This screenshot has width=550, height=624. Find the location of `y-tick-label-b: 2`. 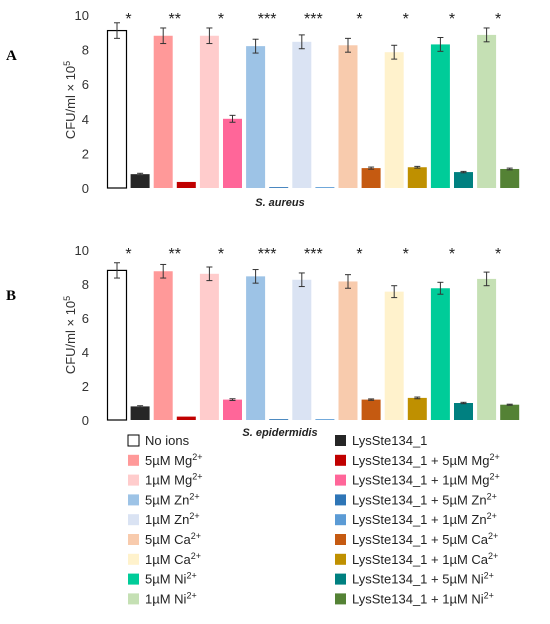

y-tick-label-b: 2 is located at coordinates (85, 386).